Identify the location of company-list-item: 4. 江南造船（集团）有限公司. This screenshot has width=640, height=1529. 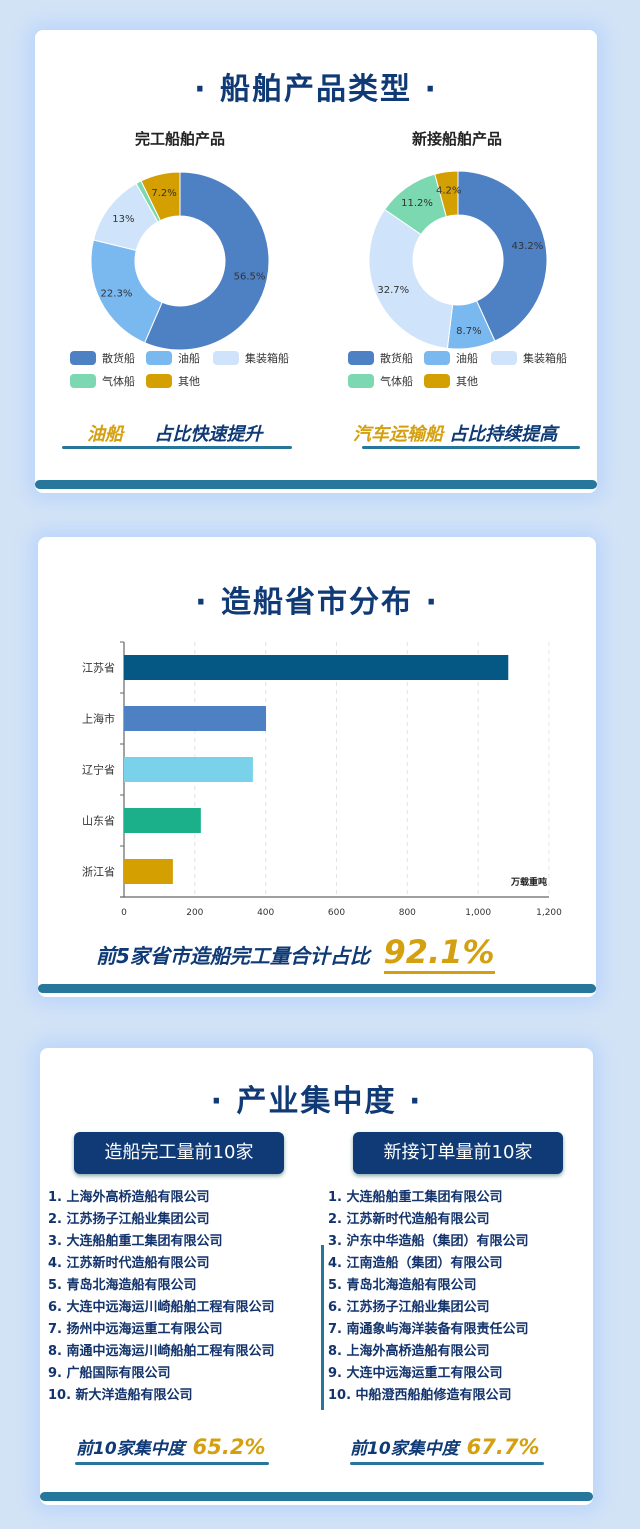
(415, 1263).